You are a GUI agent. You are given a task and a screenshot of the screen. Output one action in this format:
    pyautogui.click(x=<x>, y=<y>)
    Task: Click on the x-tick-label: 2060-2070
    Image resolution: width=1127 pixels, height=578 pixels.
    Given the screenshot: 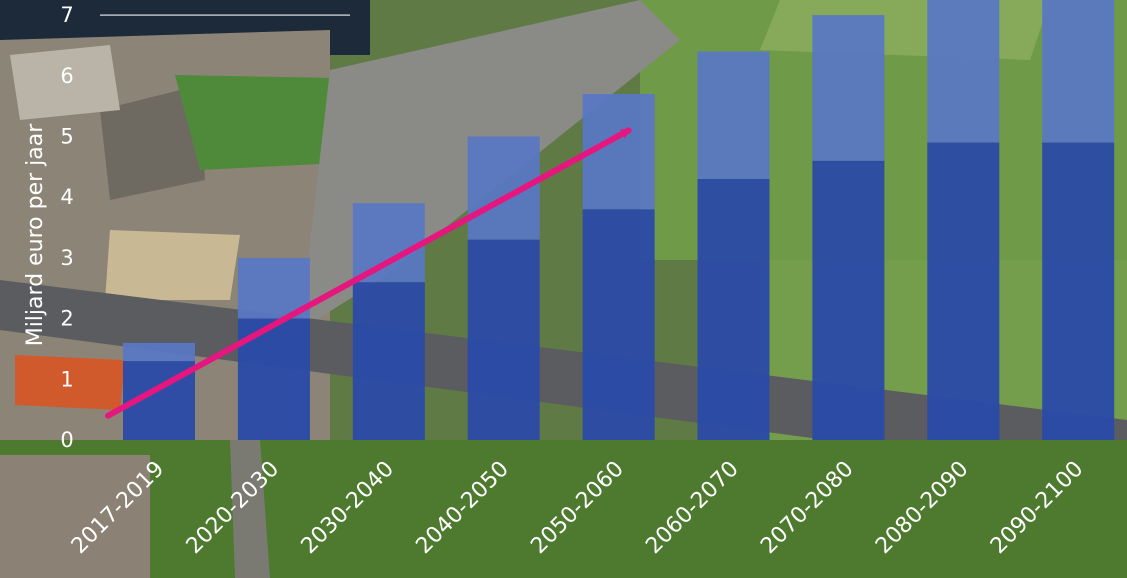 What is the action you would take?
    pyautogui.click(x=692, y=508)
    